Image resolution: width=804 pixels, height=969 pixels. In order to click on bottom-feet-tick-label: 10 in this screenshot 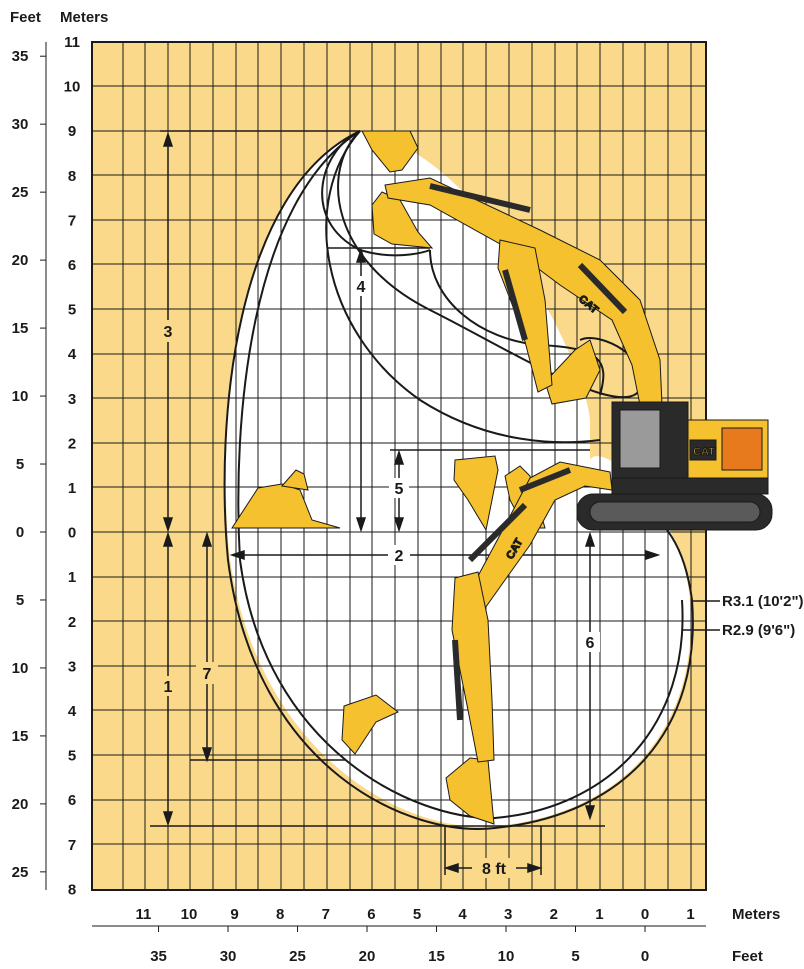, I will do `click(506, 956)`.